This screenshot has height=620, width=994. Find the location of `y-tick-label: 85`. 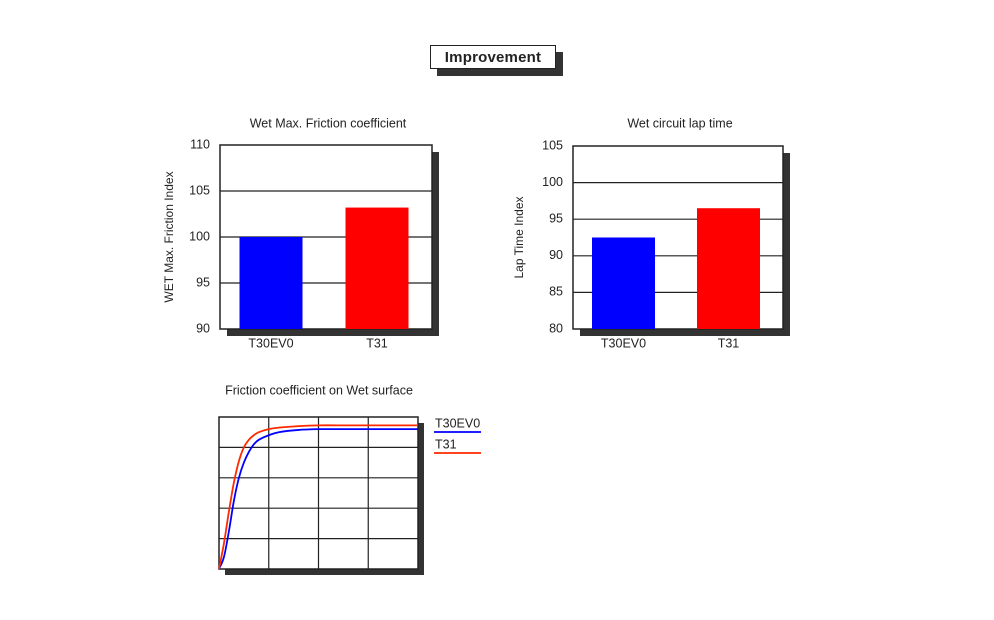

y-tick-label: 85 is located at coordinates (556, 292).